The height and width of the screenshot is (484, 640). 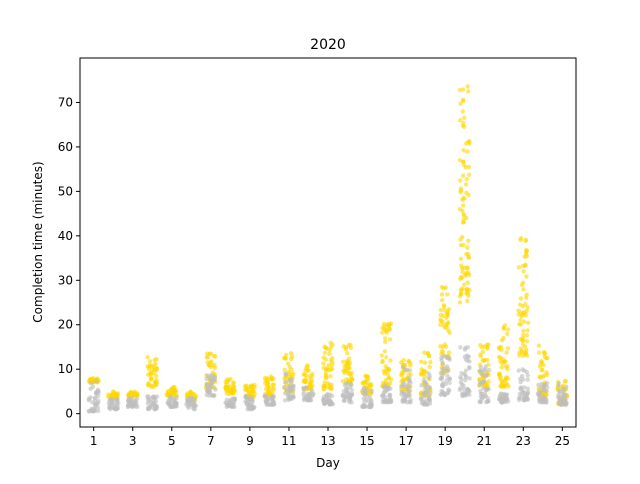 What do you see at coordinates (523, 441) in the screenshot?
I see `x-tick-label: 23` at bounding box center [523, 441].